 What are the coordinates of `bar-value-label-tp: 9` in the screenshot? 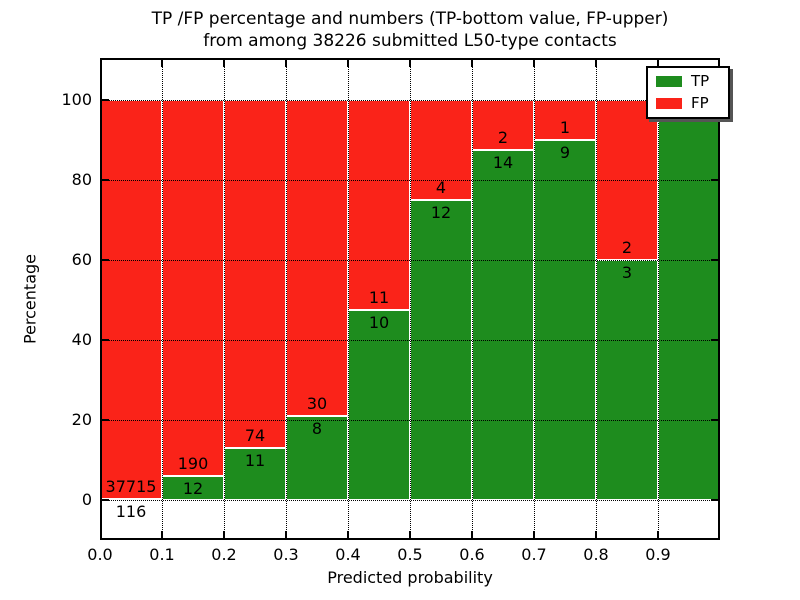 It's located at (565, 152).